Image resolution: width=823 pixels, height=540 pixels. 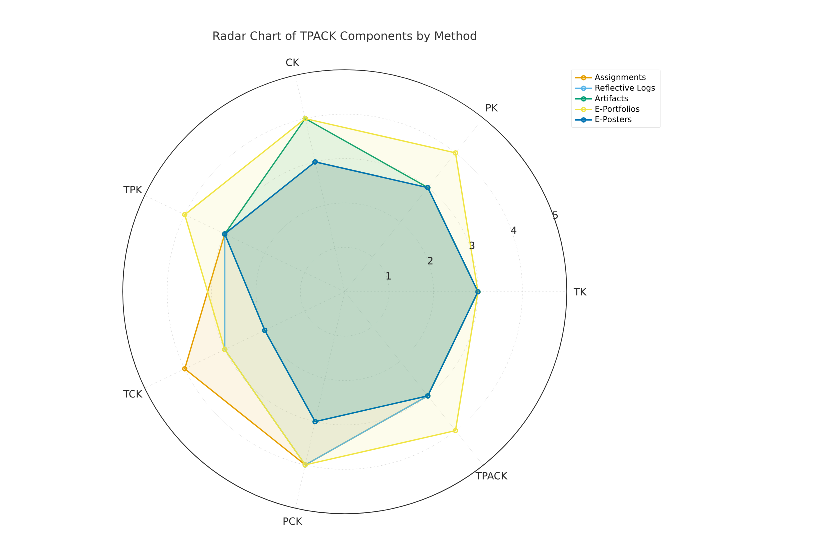 I want to click on spoke-label: TPACK, so click(x=492, y=476).